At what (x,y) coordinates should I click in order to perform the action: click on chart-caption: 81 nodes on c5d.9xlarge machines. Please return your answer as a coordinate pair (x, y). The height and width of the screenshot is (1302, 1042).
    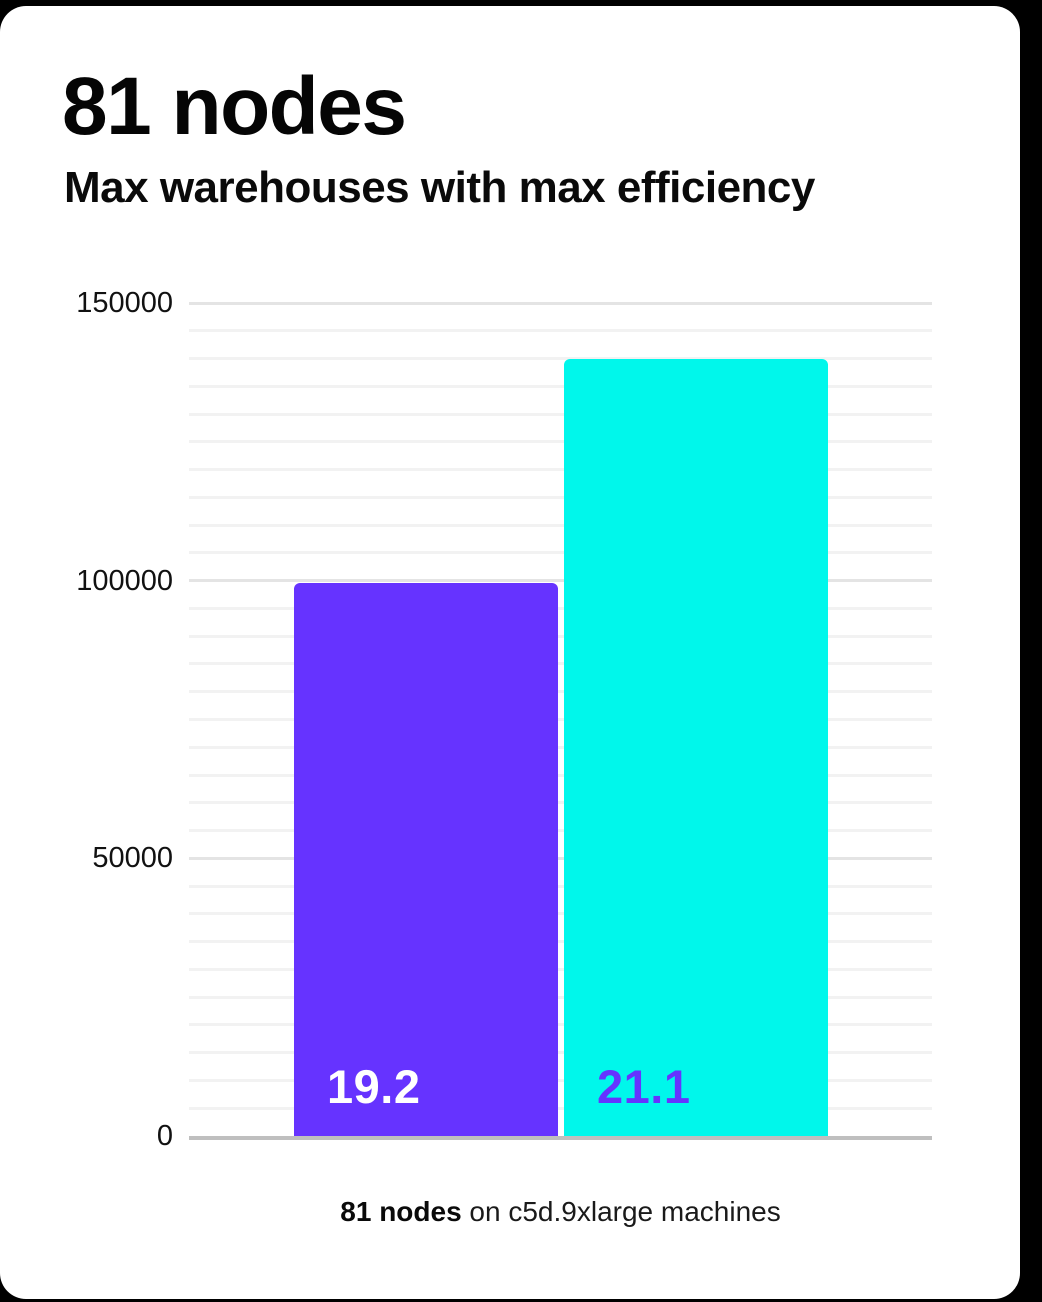
    Looking at the image, I should click on (560, 1212).